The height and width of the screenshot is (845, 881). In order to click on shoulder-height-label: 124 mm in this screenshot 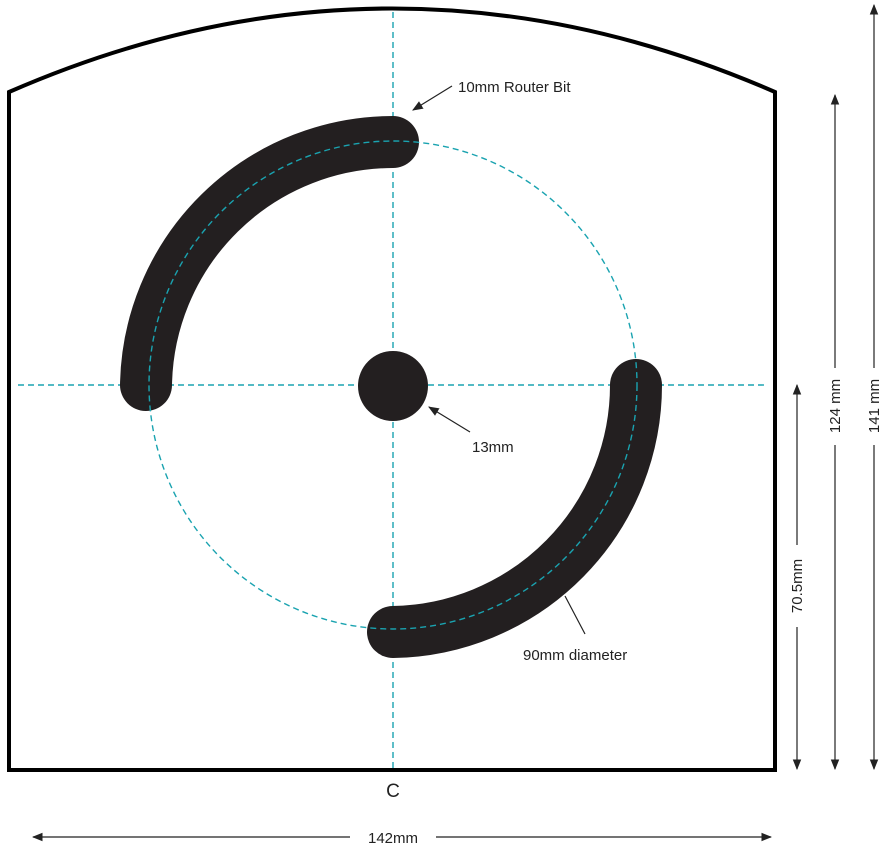, I will do `click(835, 406)`.